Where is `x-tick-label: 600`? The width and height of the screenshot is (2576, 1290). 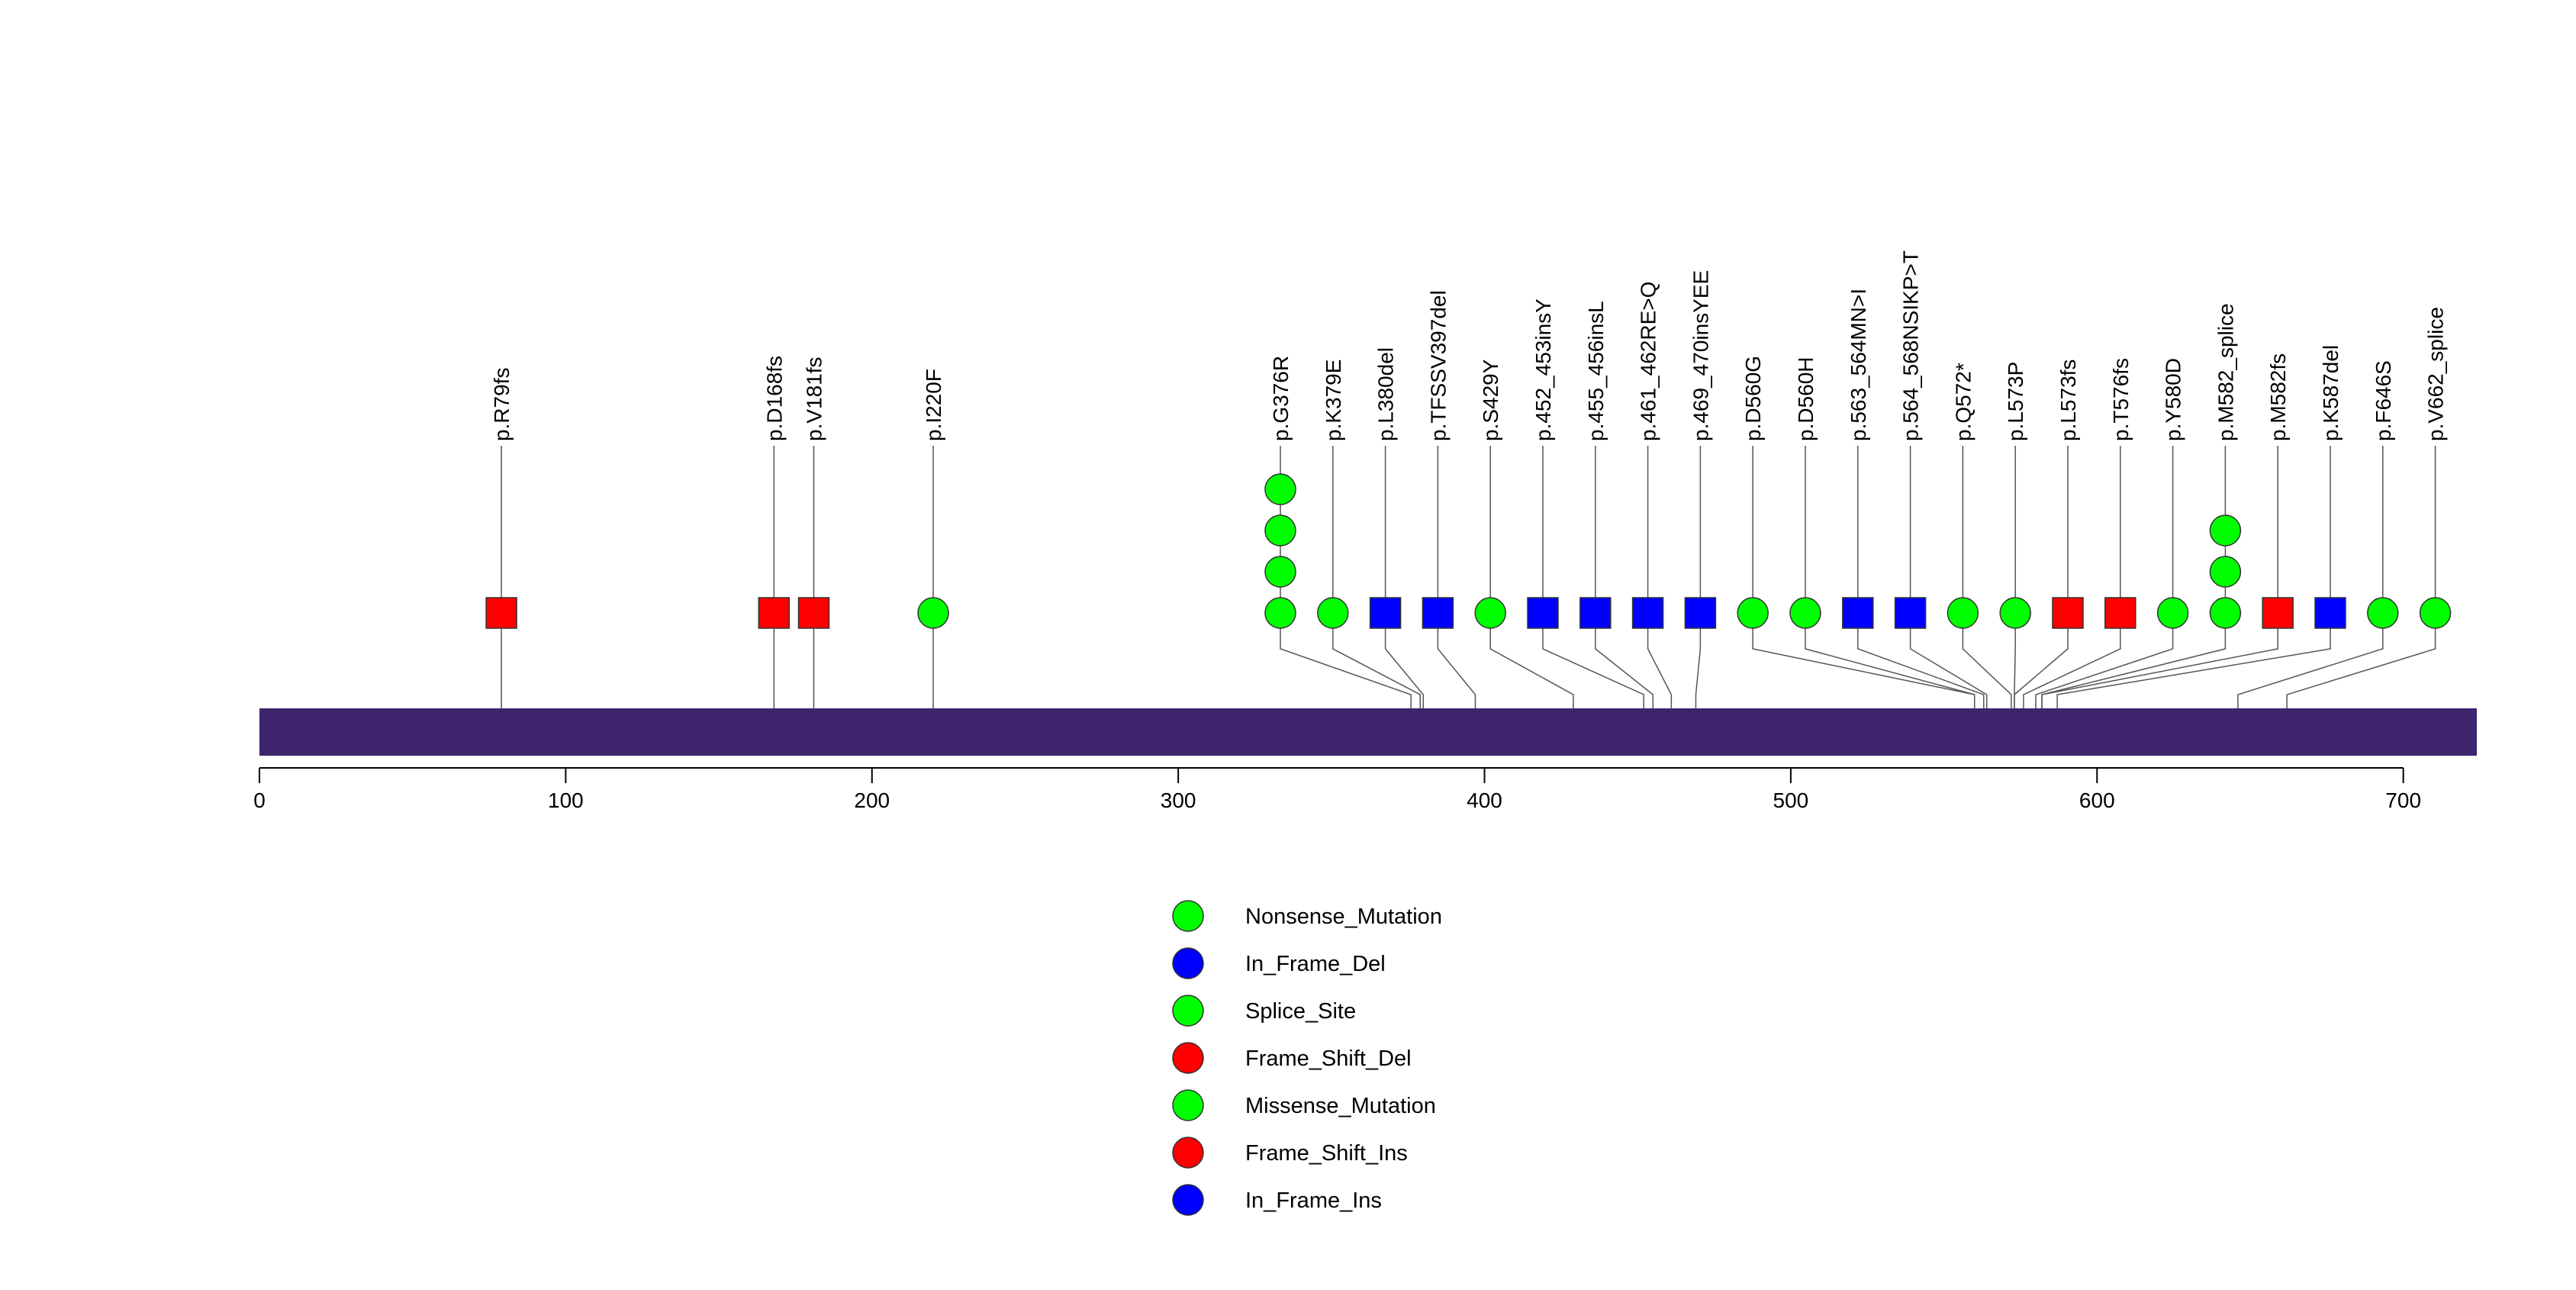
x-tick-label: 600 is located at coordinates (2097, 801).